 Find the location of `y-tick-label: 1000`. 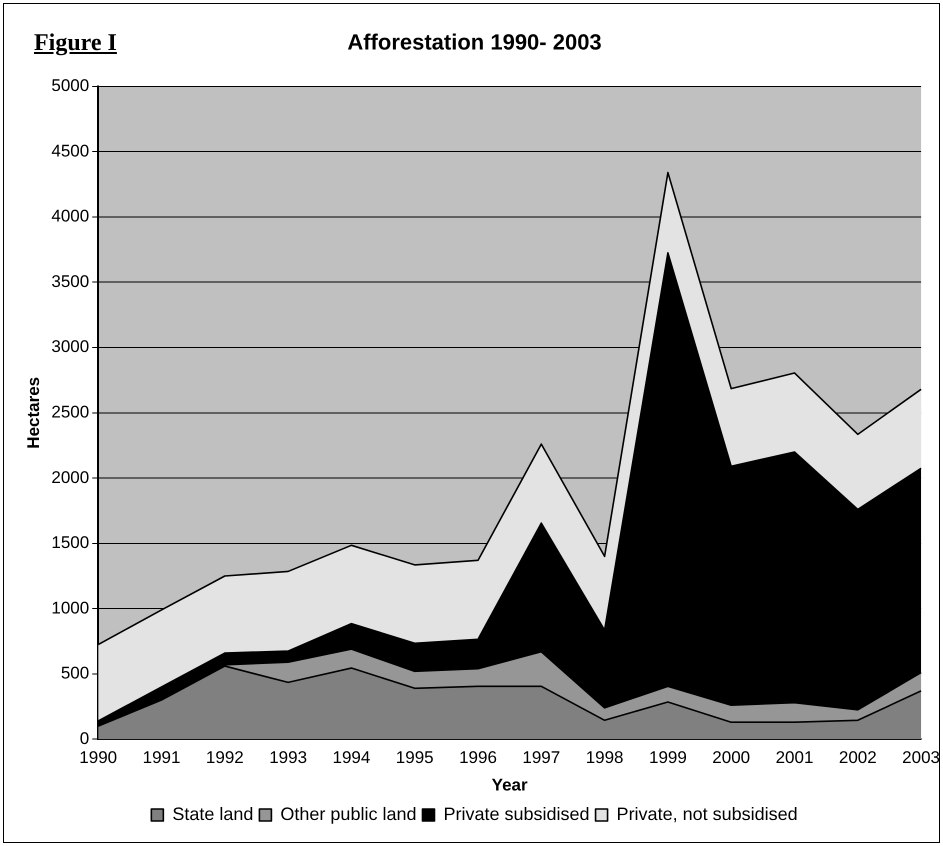

y-tick-label: 1000 is located at coordinates (70, 608).